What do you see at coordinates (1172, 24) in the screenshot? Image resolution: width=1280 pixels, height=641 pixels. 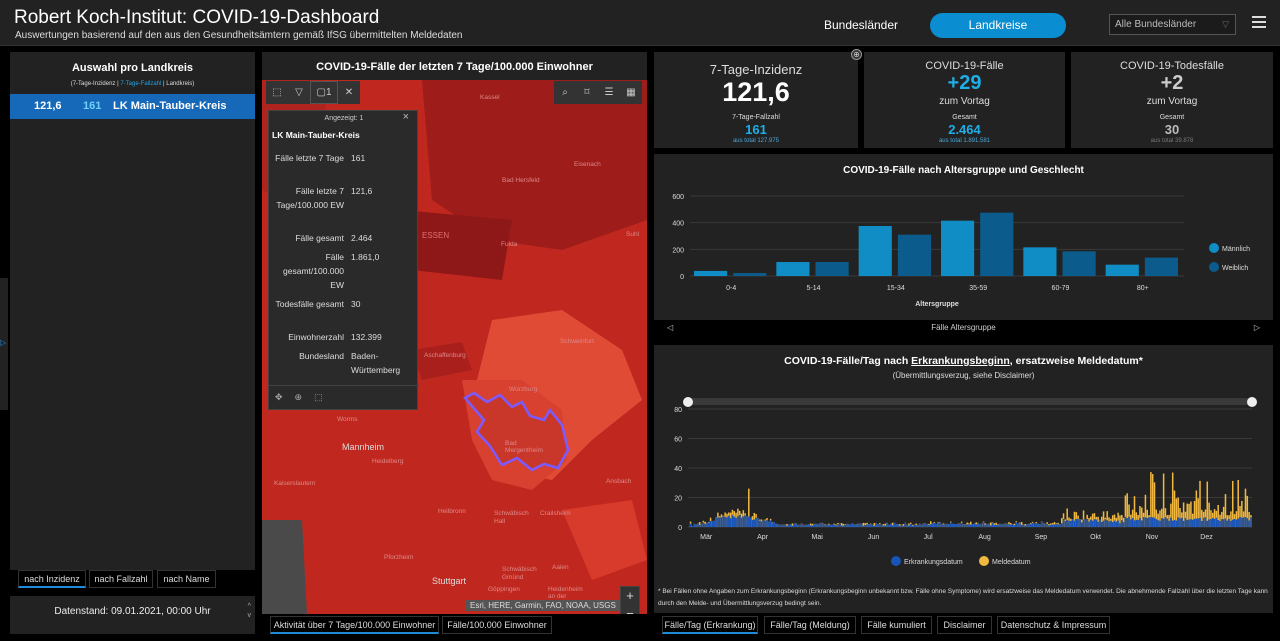 I see `bundesland-select: Alle Bundesländer ▽` at bounding box center [1172, 24].